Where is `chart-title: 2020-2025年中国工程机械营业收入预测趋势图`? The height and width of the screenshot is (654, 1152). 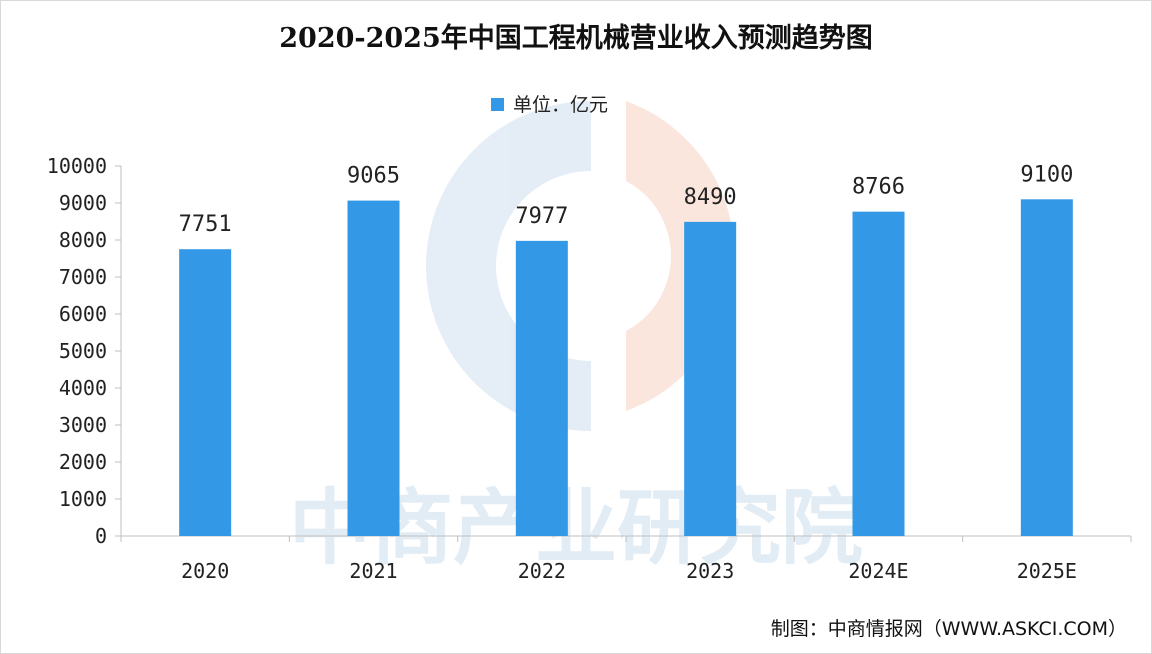 chart-title: 2020-2025年中国工程机械营业收入预测趋势图 is located at coordinates (576, 38).